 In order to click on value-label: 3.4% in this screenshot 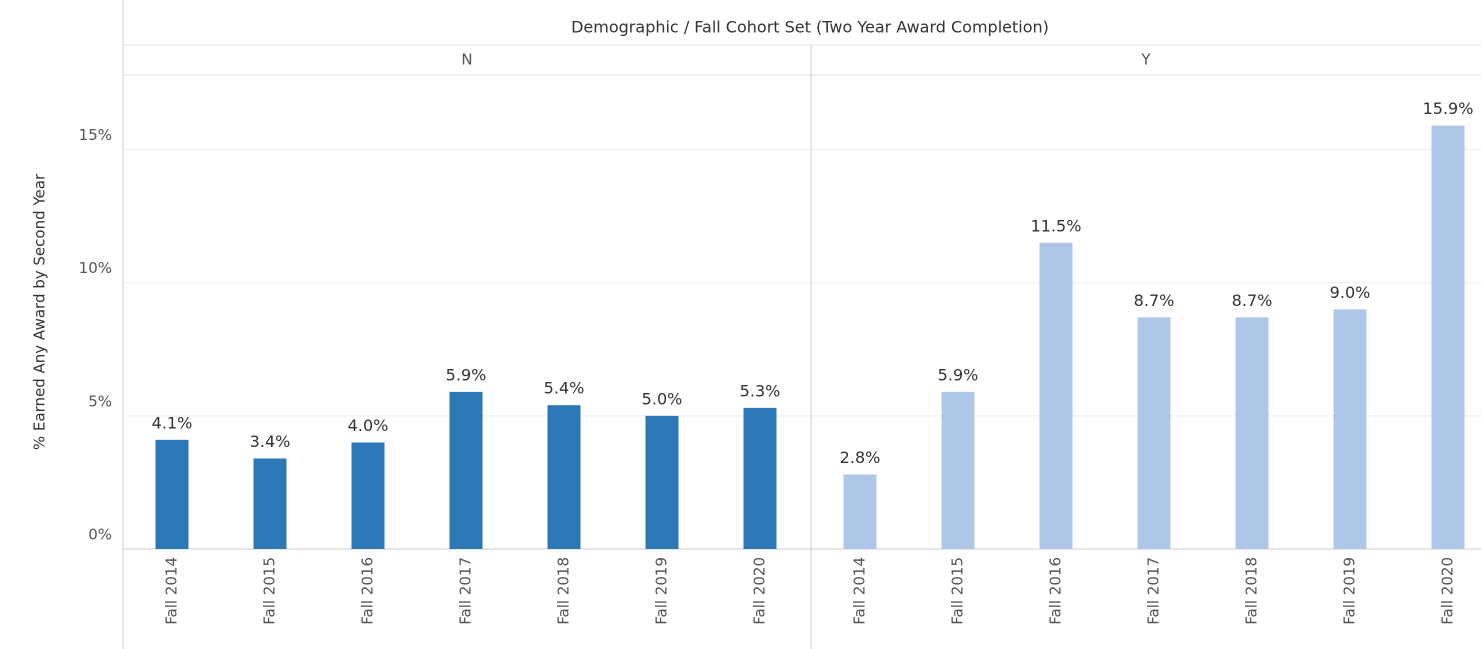, I will do `click(270, 441)`.